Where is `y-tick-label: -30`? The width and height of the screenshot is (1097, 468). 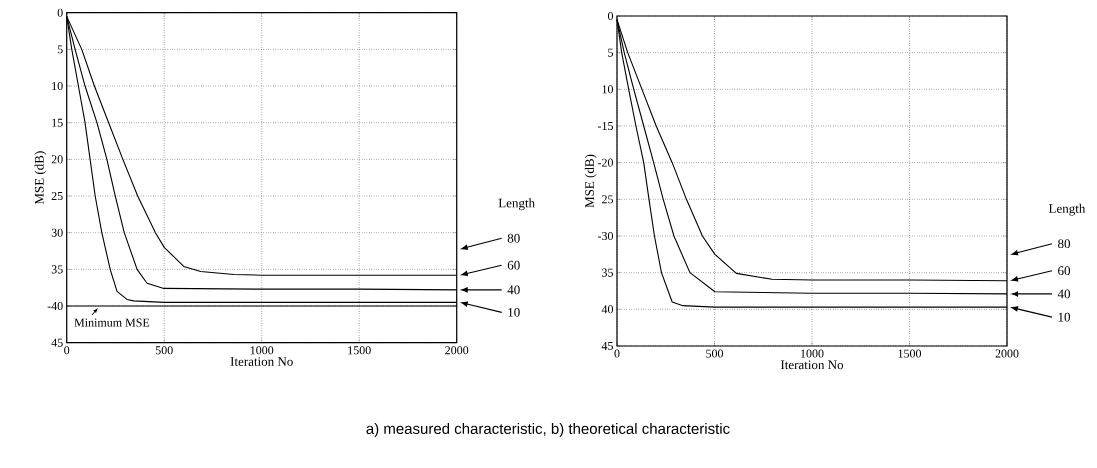
y-tick-label: -30 is located at coordinates (605, 236).